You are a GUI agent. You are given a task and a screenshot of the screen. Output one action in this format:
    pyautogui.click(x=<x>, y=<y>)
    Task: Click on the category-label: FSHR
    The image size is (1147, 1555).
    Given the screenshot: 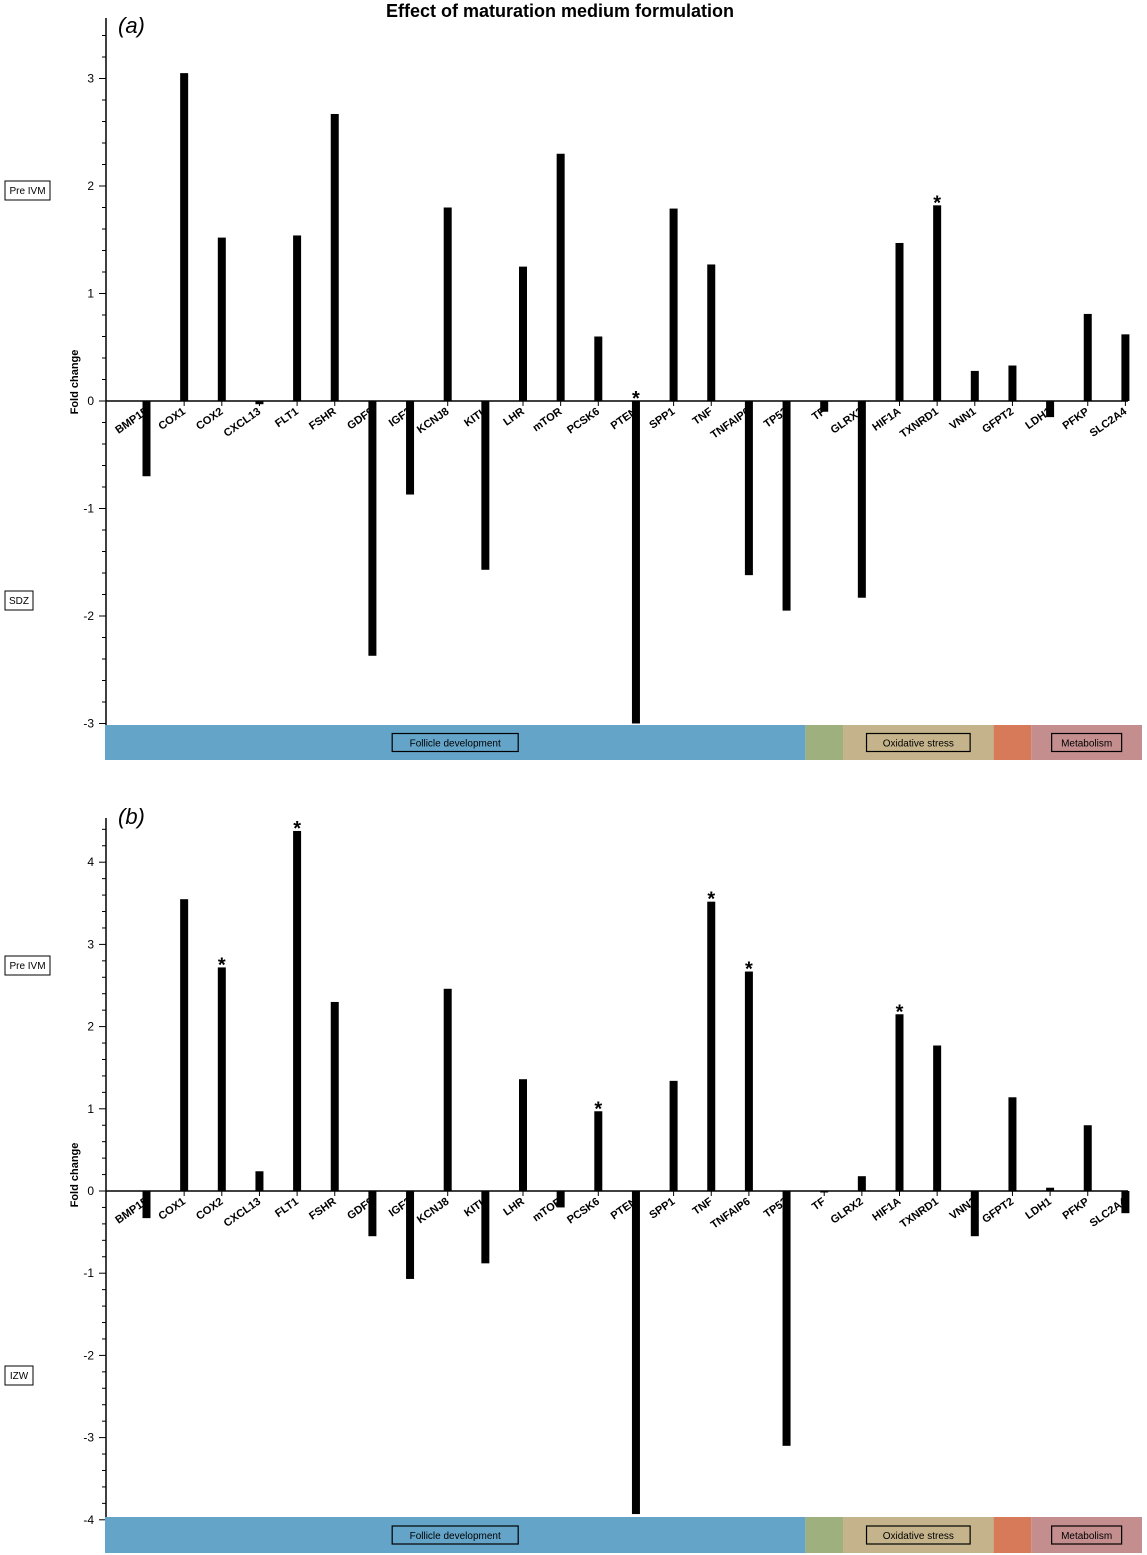 What is the action you would take?
    pyautogui.click(x=322, y=1209)
    